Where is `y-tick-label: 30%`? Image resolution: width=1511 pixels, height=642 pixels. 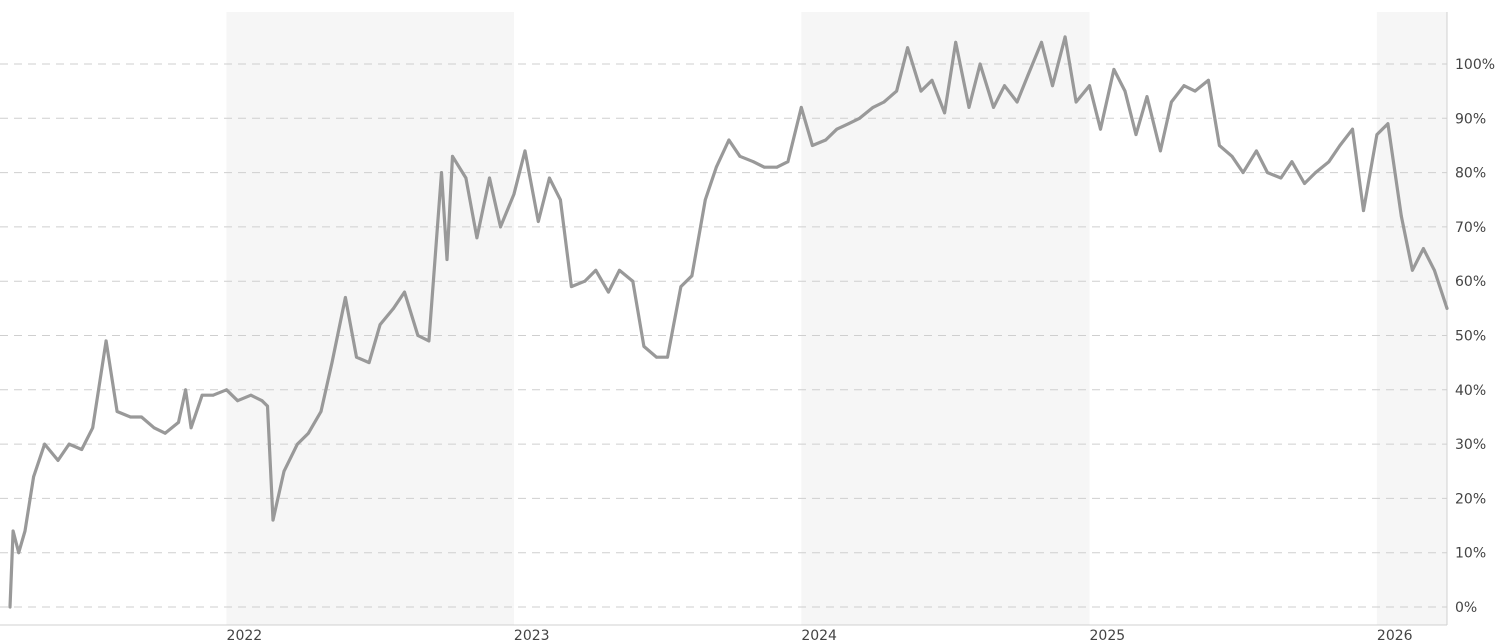
y-tick-label: 30% is located at coordinates (1470, 445).